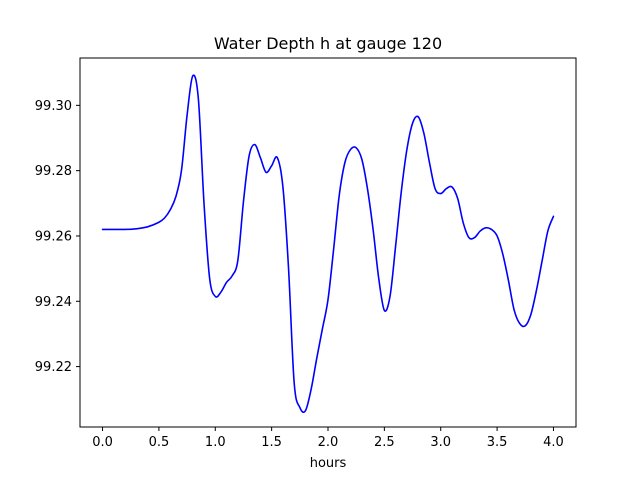  What do you see at coordinates (328, 463) in the screenshot?
I see `x-axis-label: hours` at bounding box center [328, 463].